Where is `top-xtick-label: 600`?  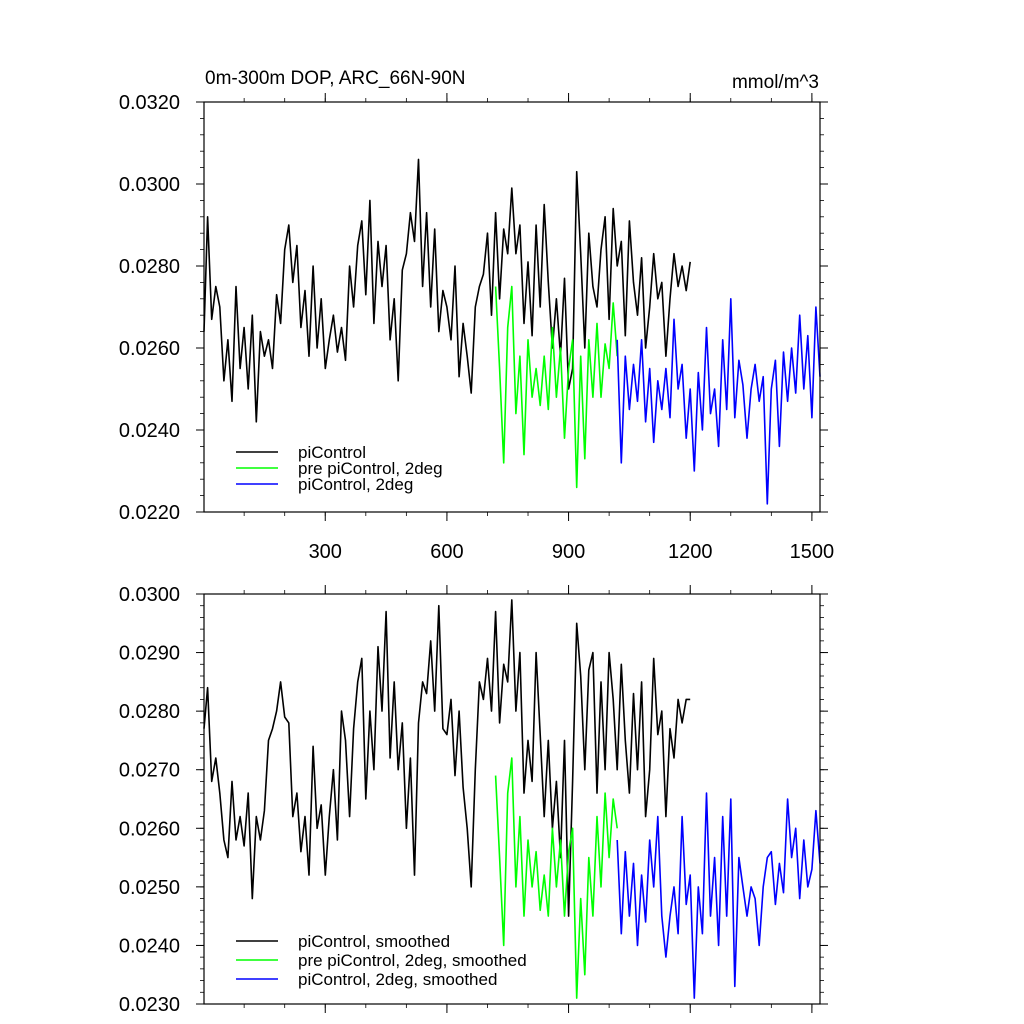 top-xtick-label: 600 is located at coordinates (446, 552).